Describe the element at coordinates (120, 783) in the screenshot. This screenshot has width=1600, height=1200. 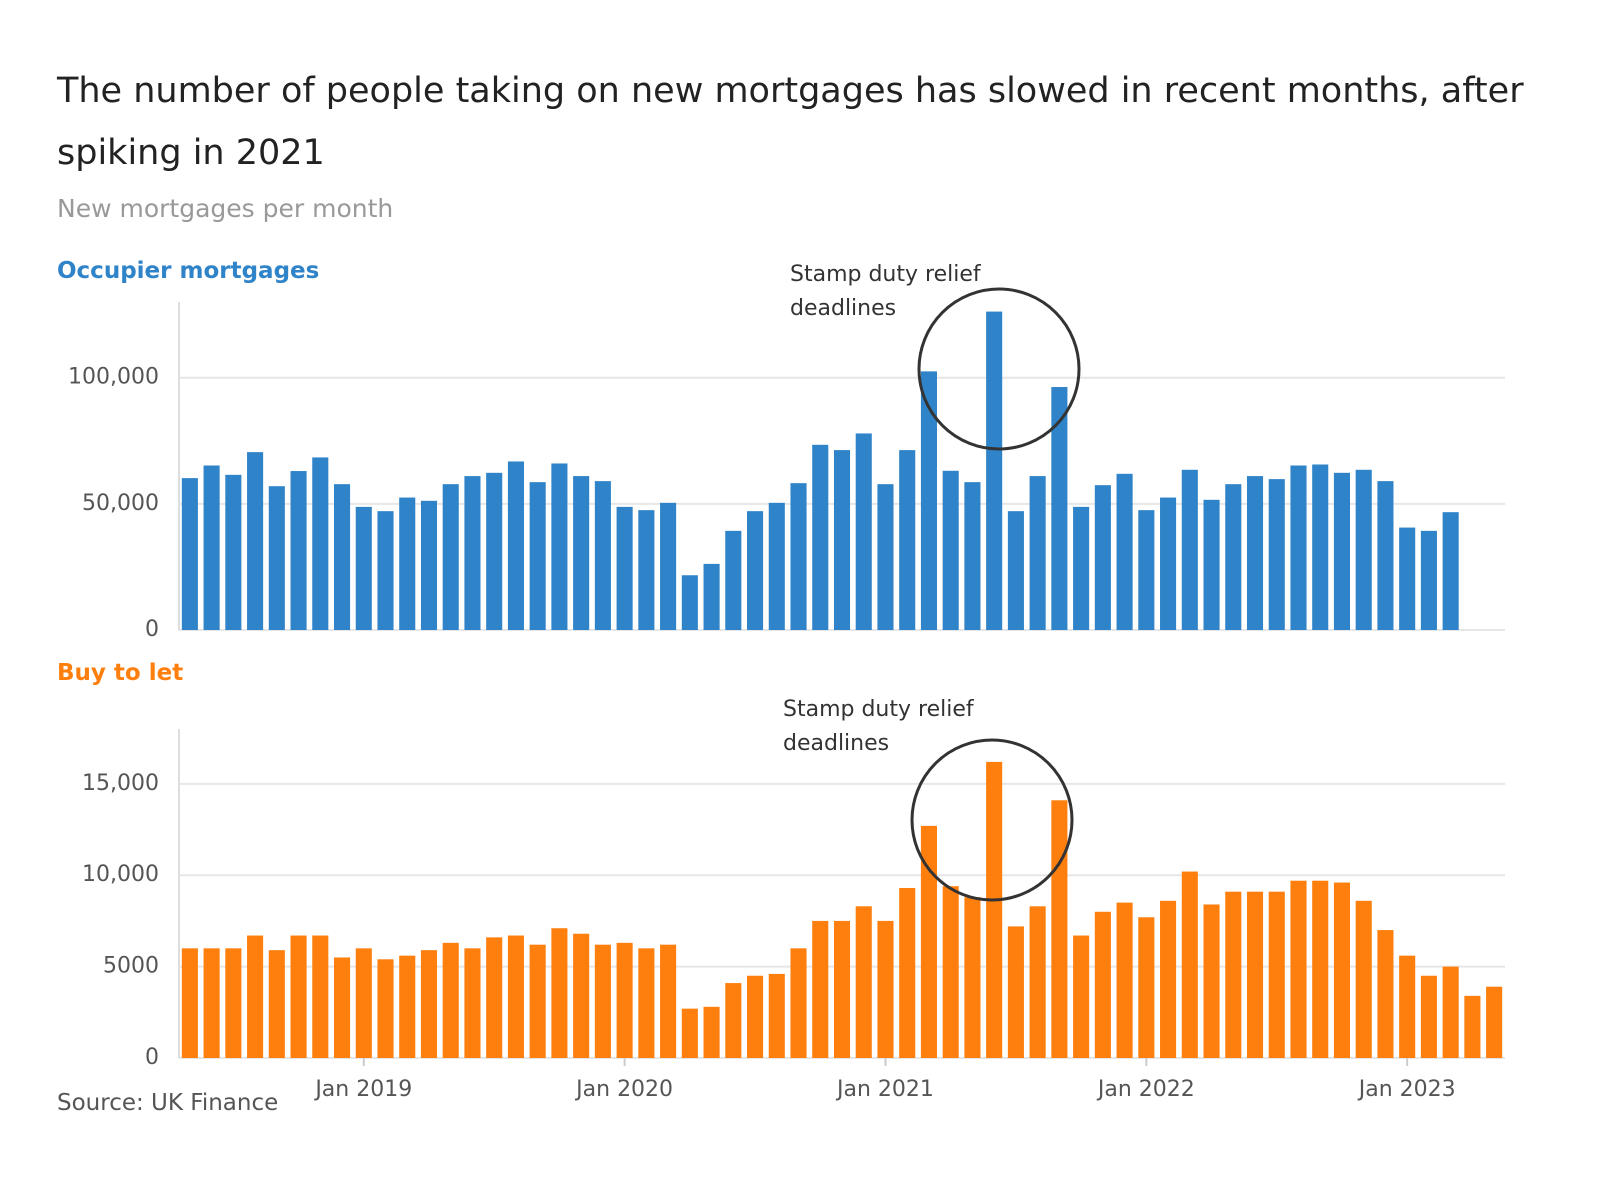
I see `y-tick-label: 15,000` at that location.